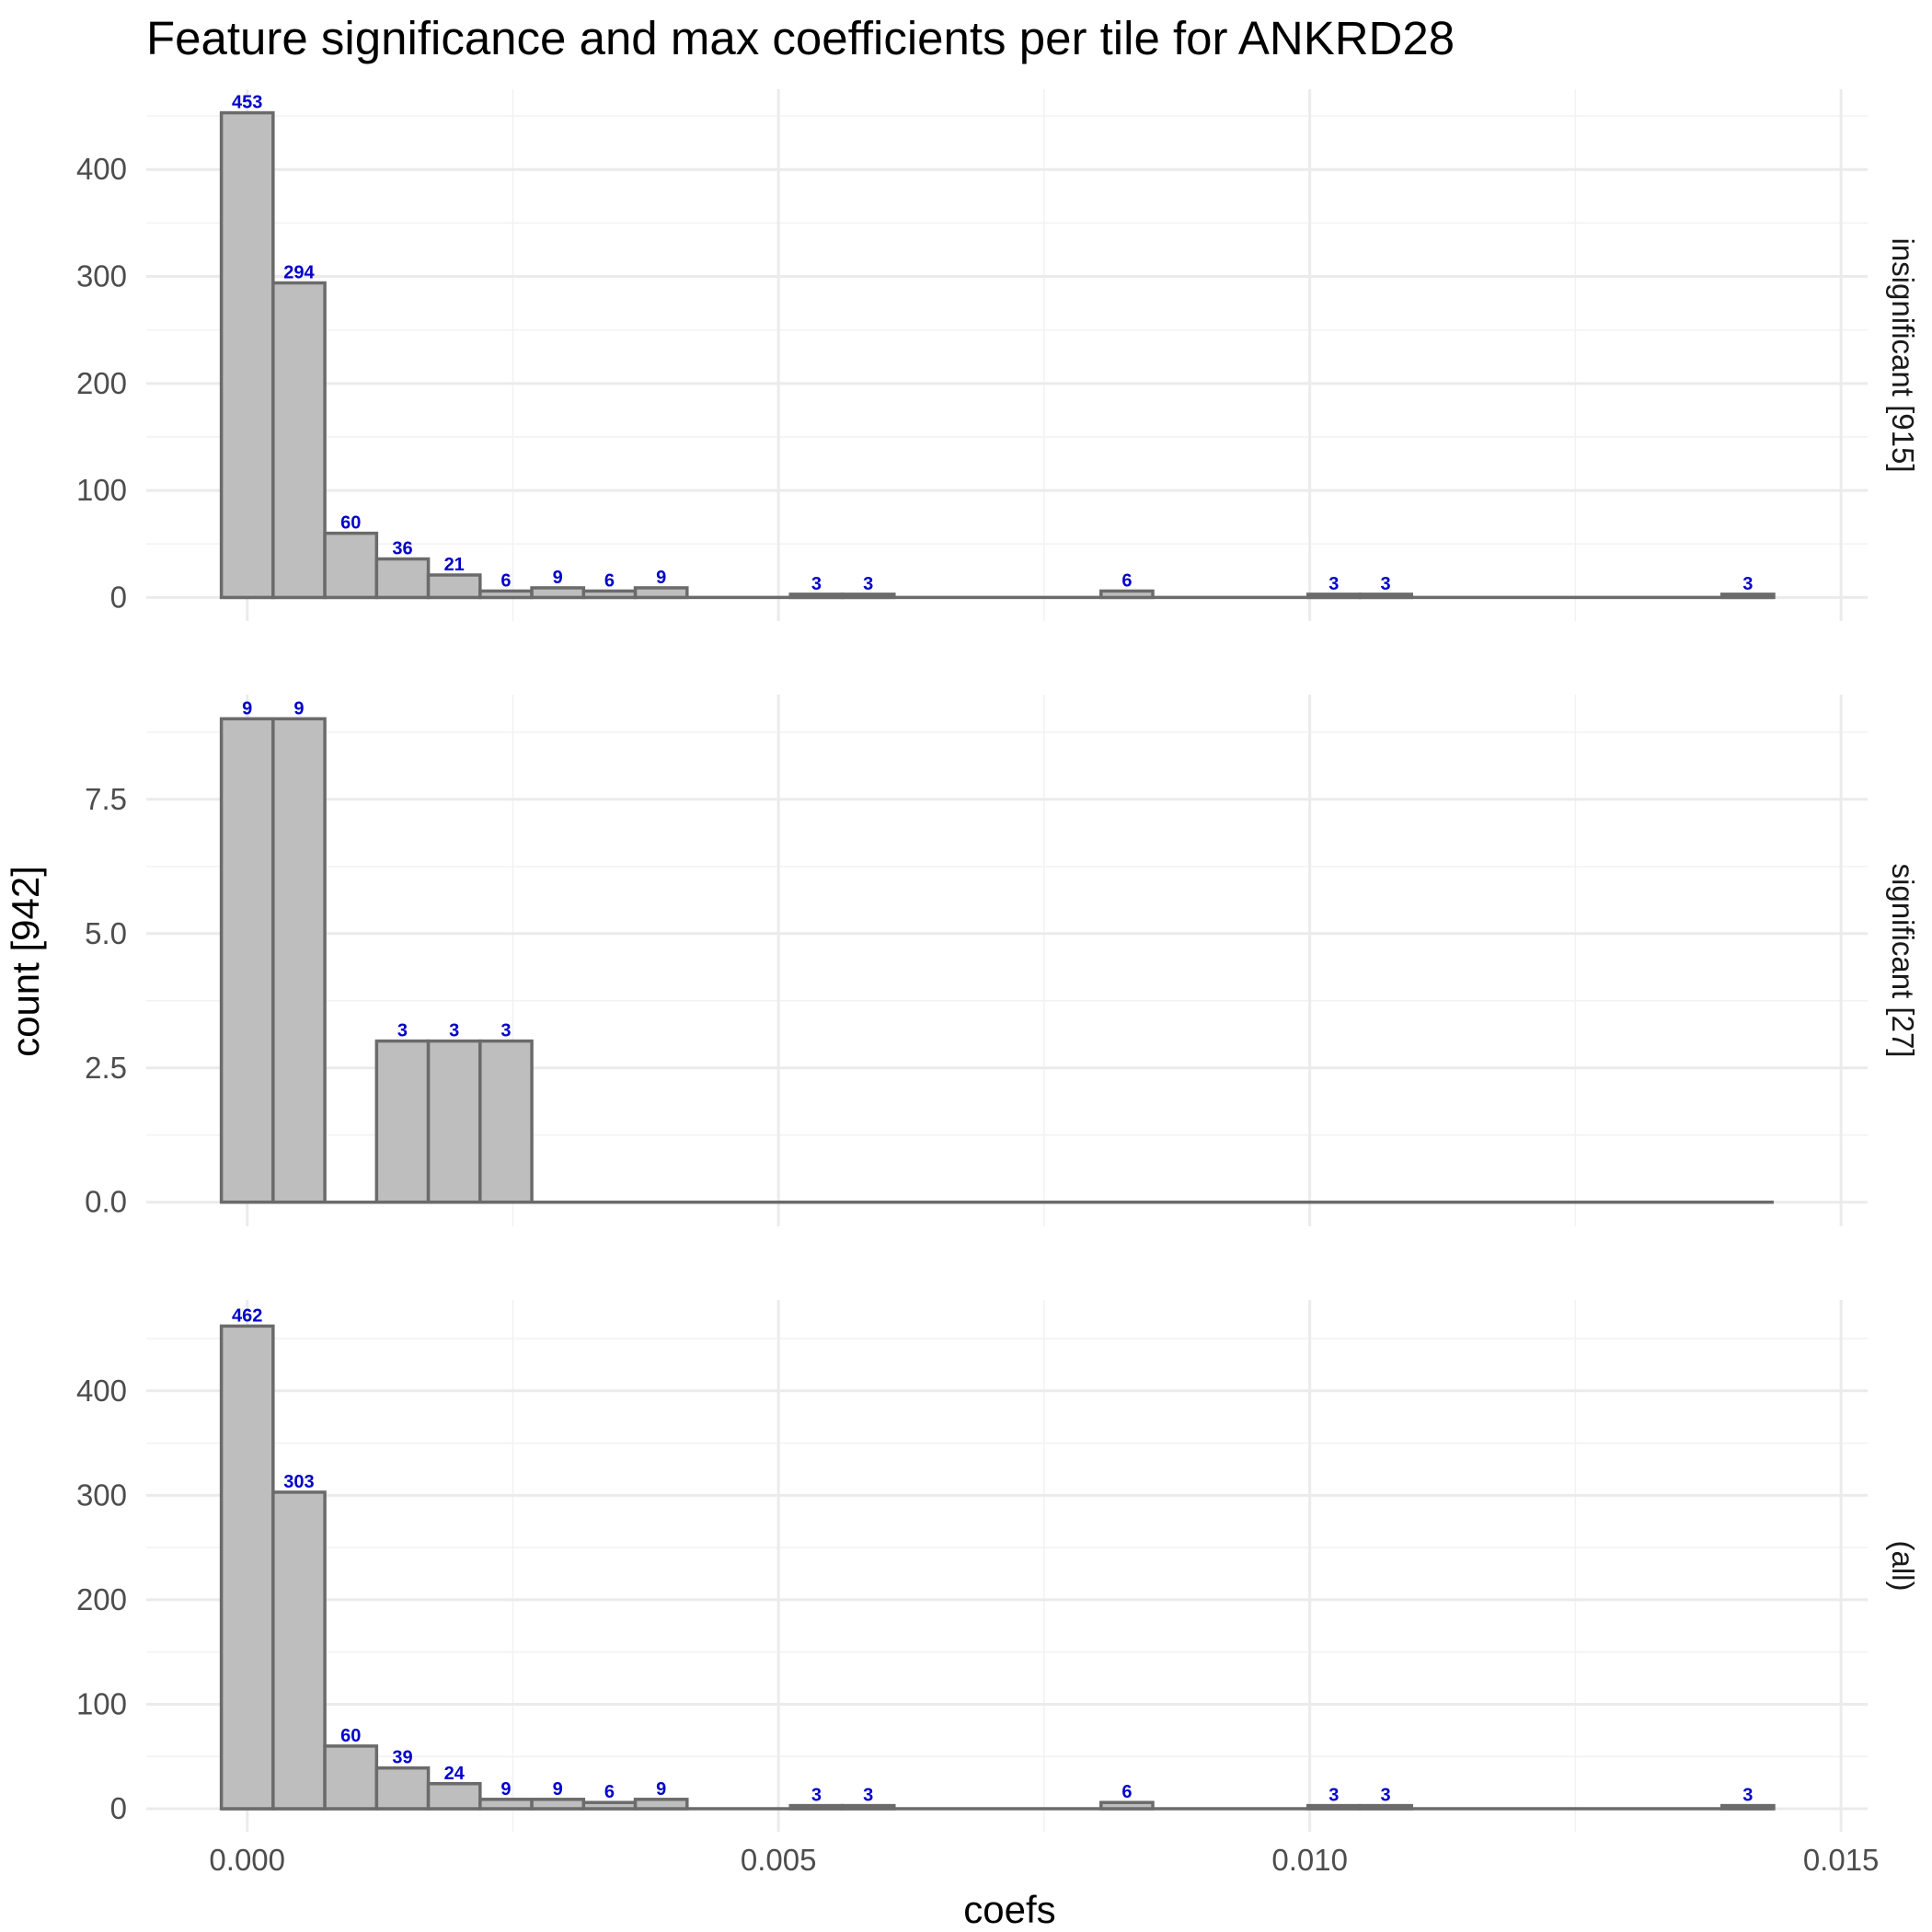 This screenshot has height=1932, width=1932. What do you see at coordinates (106, 933) in the screenshot?
I see `y-tick-label: 5.0` at bounding box center [106, 933].